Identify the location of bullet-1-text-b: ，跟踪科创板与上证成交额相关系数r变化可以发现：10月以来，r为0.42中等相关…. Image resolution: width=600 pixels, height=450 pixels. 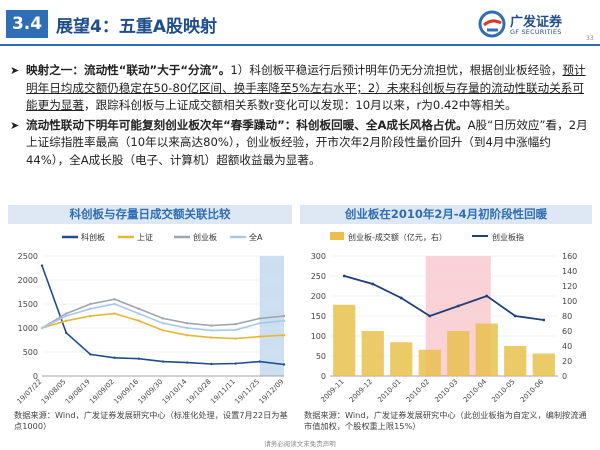
(300, 105).